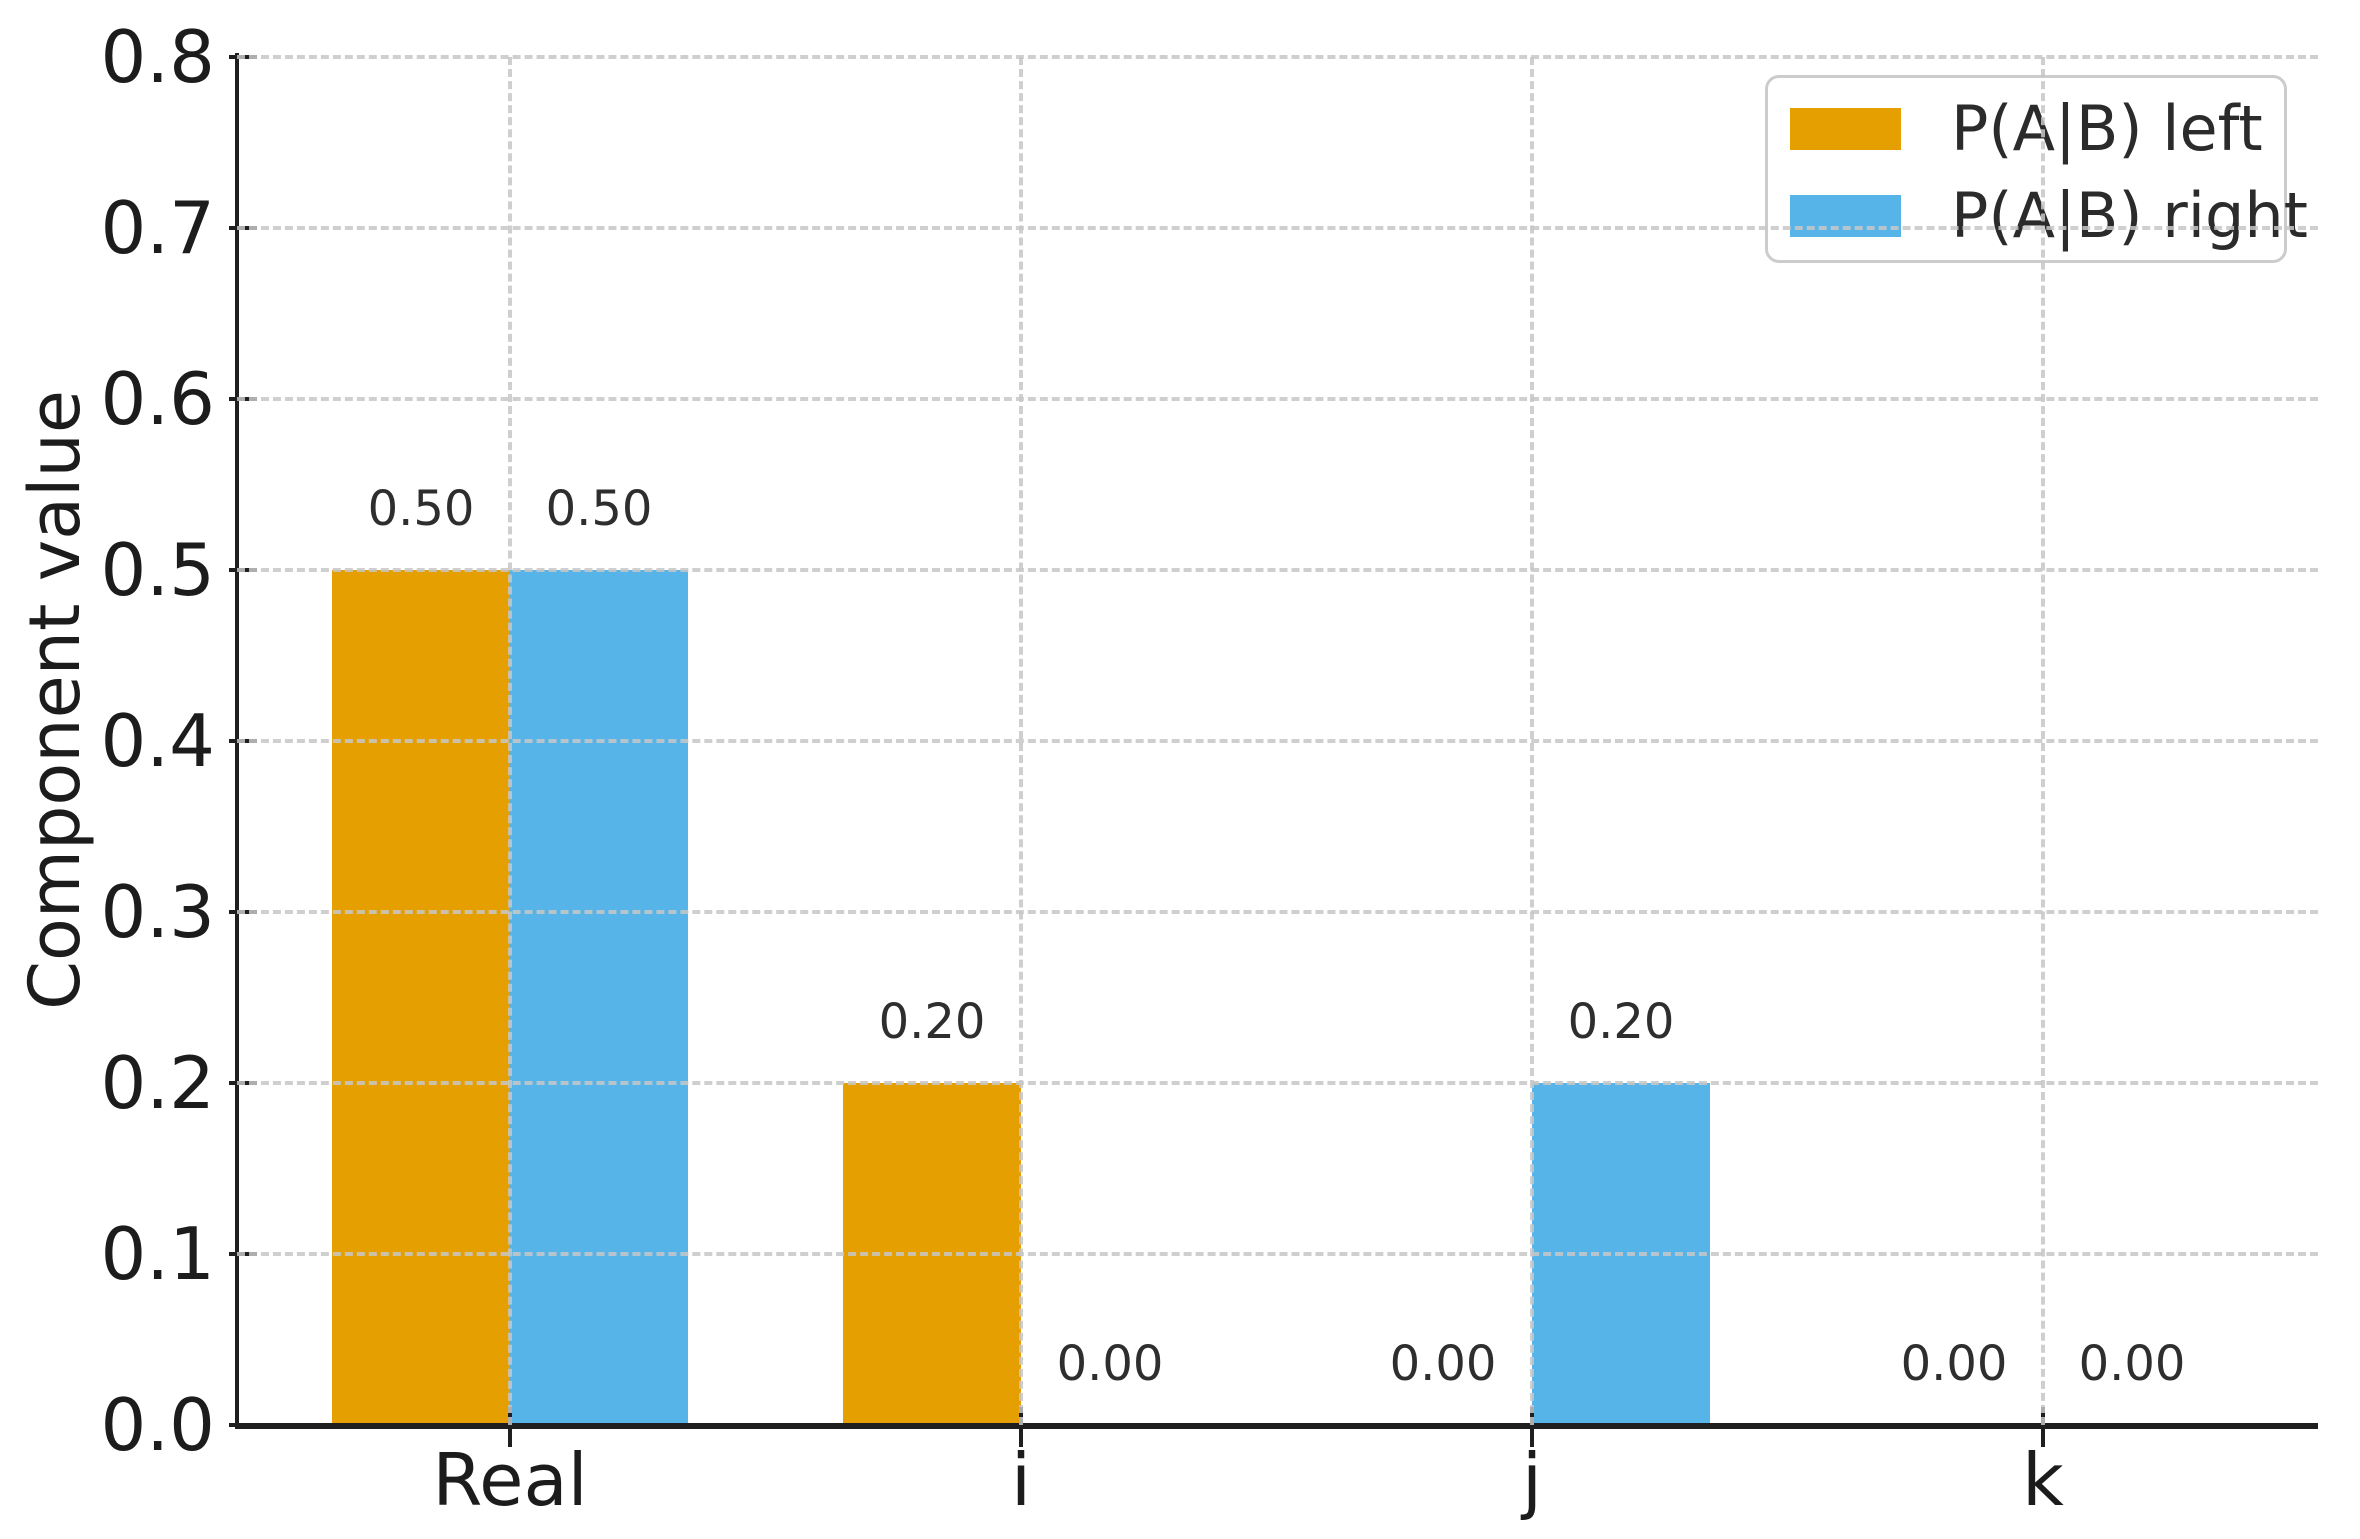 The image size is (2360, 1539). What do you see at coordinates (1277, 912) in the screenshot?
I see `h-gridline-0.3` at bounding box center [1277, 912].